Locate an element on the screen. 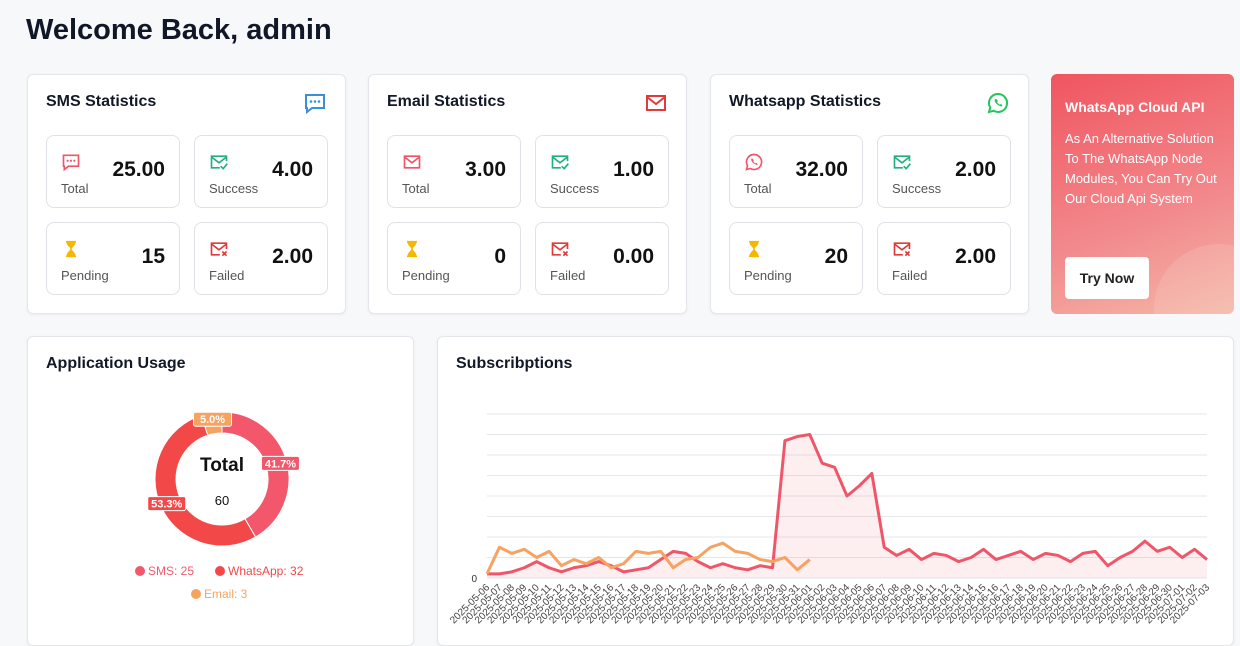 The height and width of the screenshot is (646, 1240). card-title: Subscribptions is located at coordinates (514, 363).